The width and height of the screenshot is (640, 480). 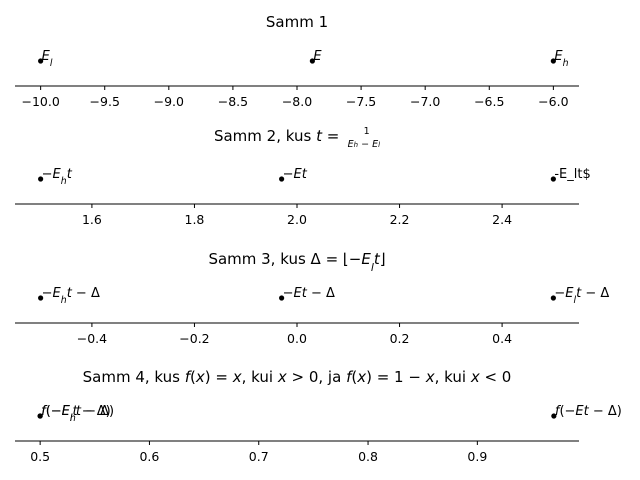 What do you see at coordinates (40, 456) in the screenshot?
I see `x-tick-label: 0.5` at bounding box center [40, 456].